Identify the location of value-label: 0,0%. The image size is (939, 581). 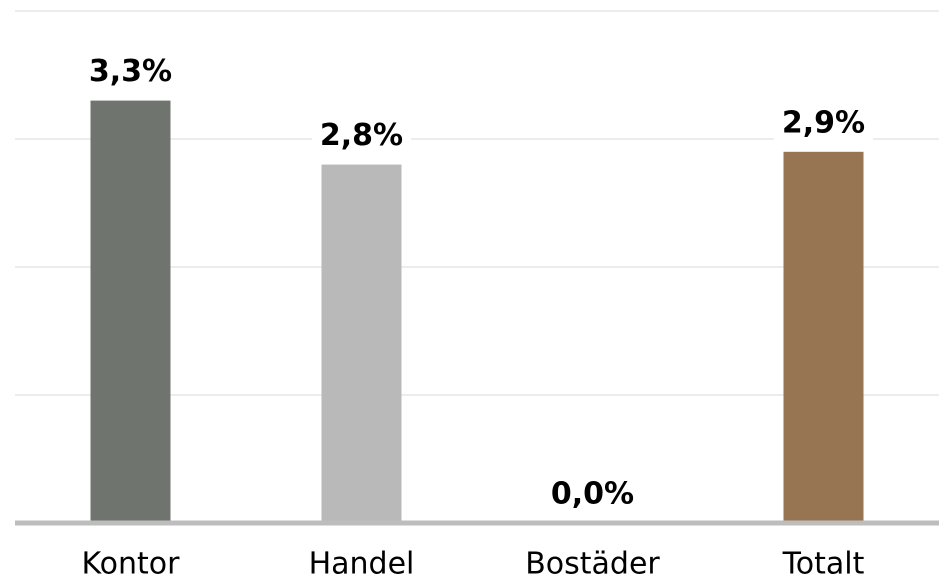
(592, 494).